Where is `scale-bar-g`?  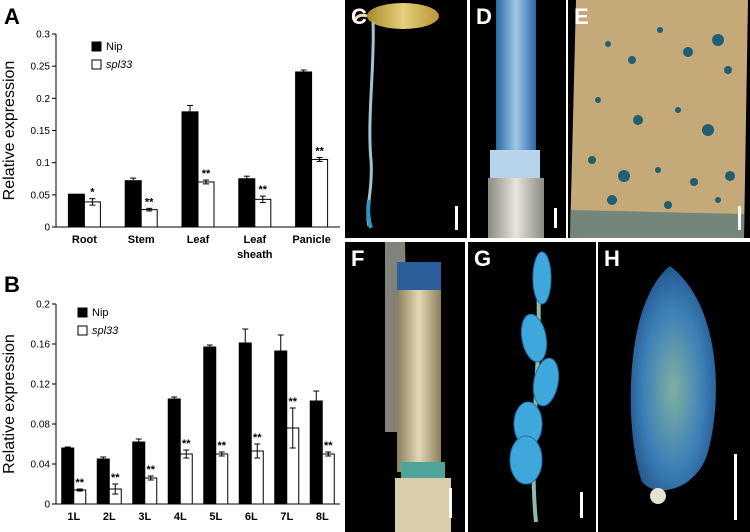 scale-bar-g is located at coordinates (581, 505).